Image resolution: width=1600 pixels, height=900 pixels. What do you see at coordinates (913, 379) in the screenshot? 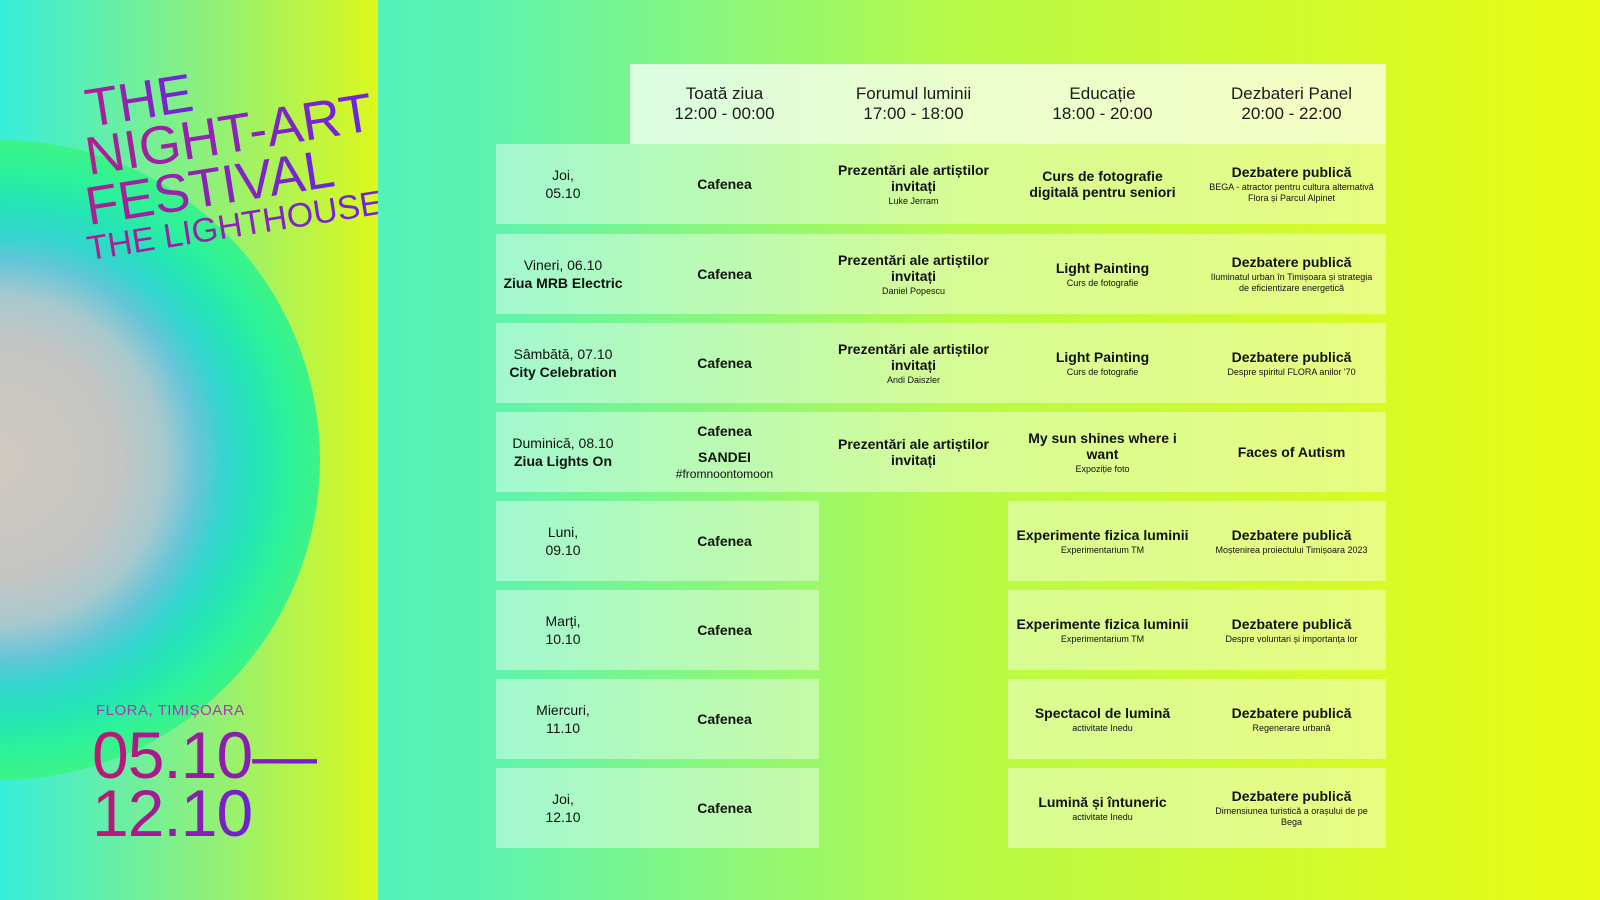
I see `event-subtitle: Andi Daiszler` at bounding box center [913, 379].